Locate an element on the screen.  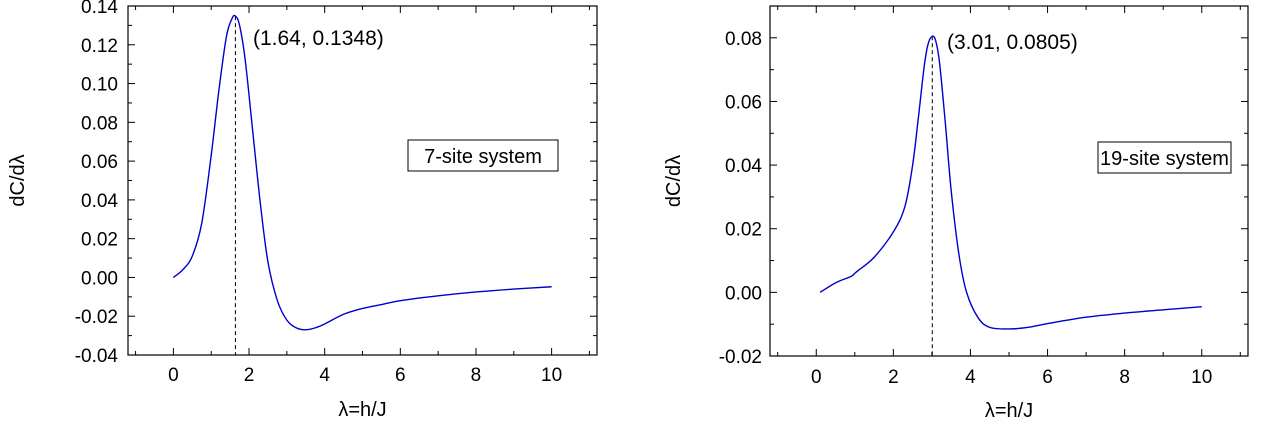
y-tick-label: -0.04 is located at coordinates (97, 356).